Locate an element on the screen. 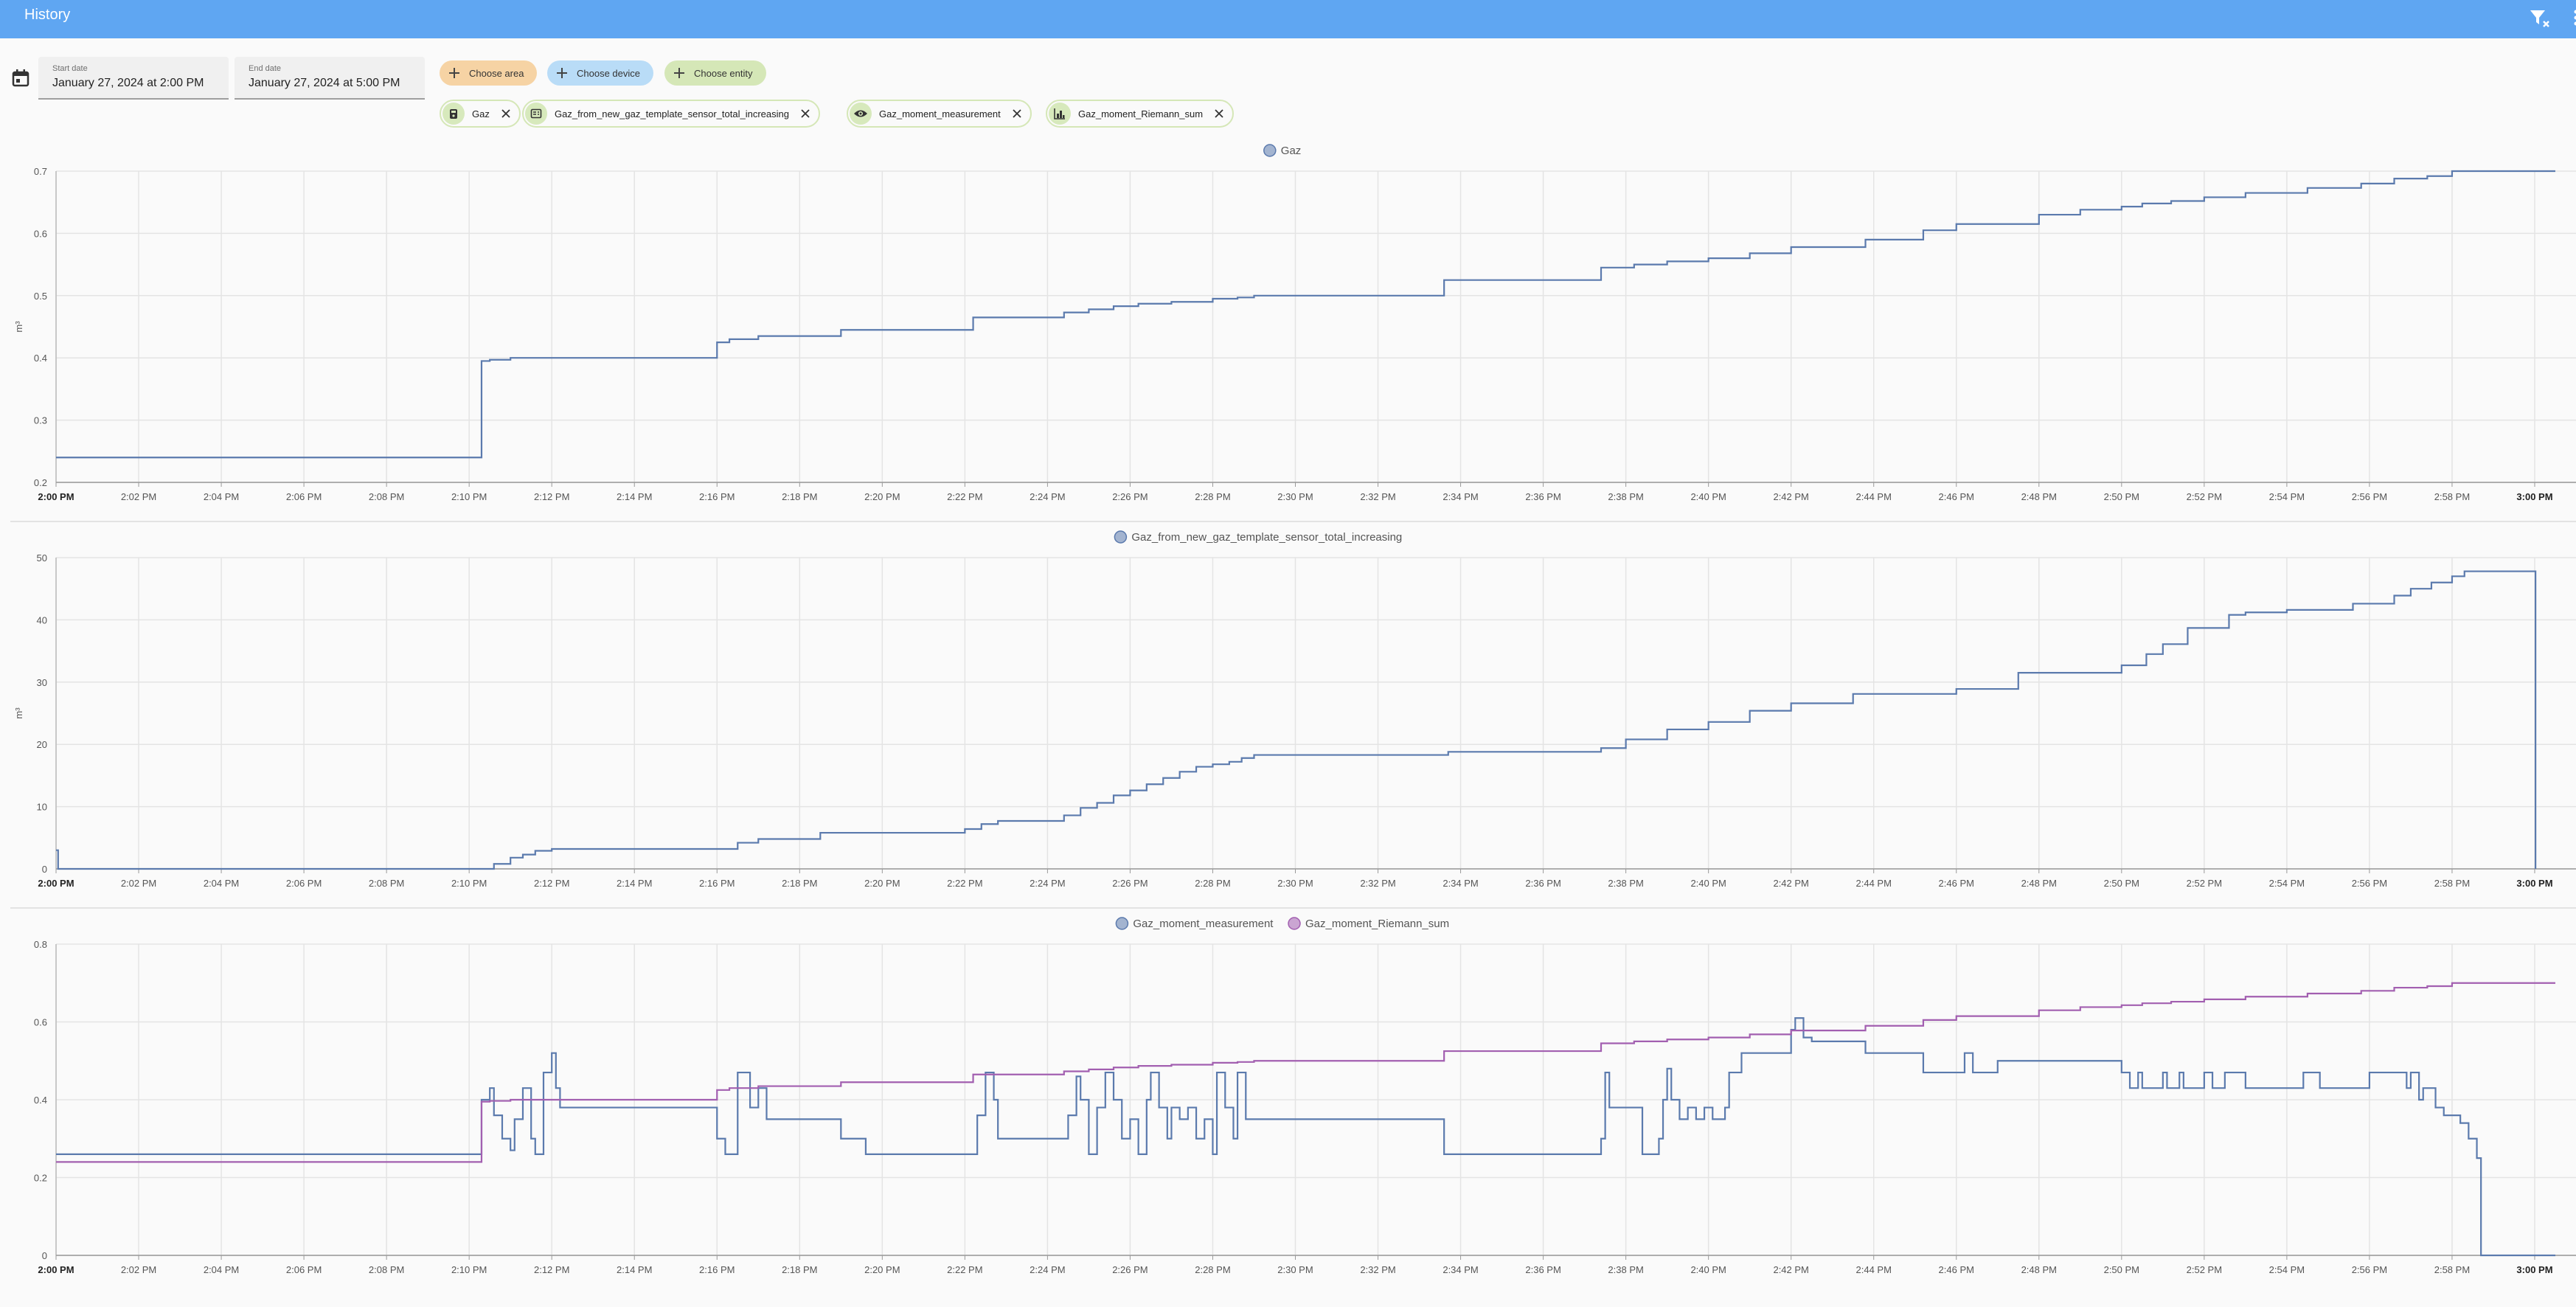  y-tick-label: 0.4 is located at coordinates (40, 1100).